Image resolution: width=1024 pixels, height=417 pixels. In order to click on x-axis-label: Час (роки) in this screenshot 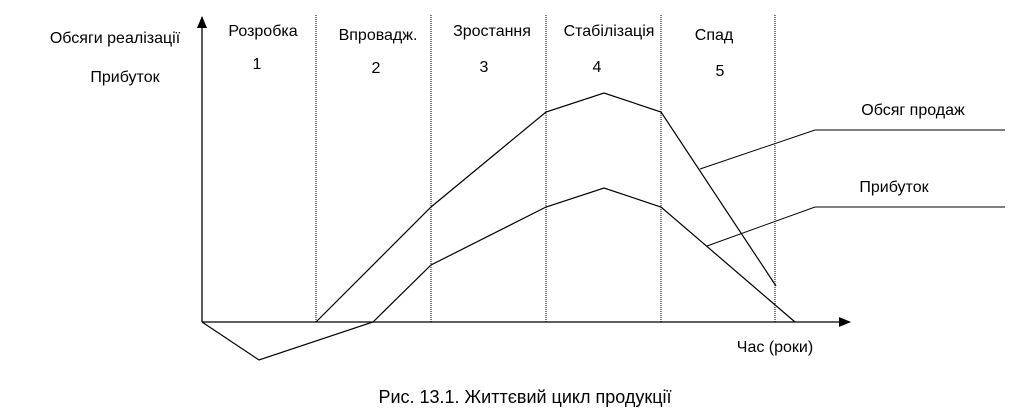, I will do `click(775, 347)`.